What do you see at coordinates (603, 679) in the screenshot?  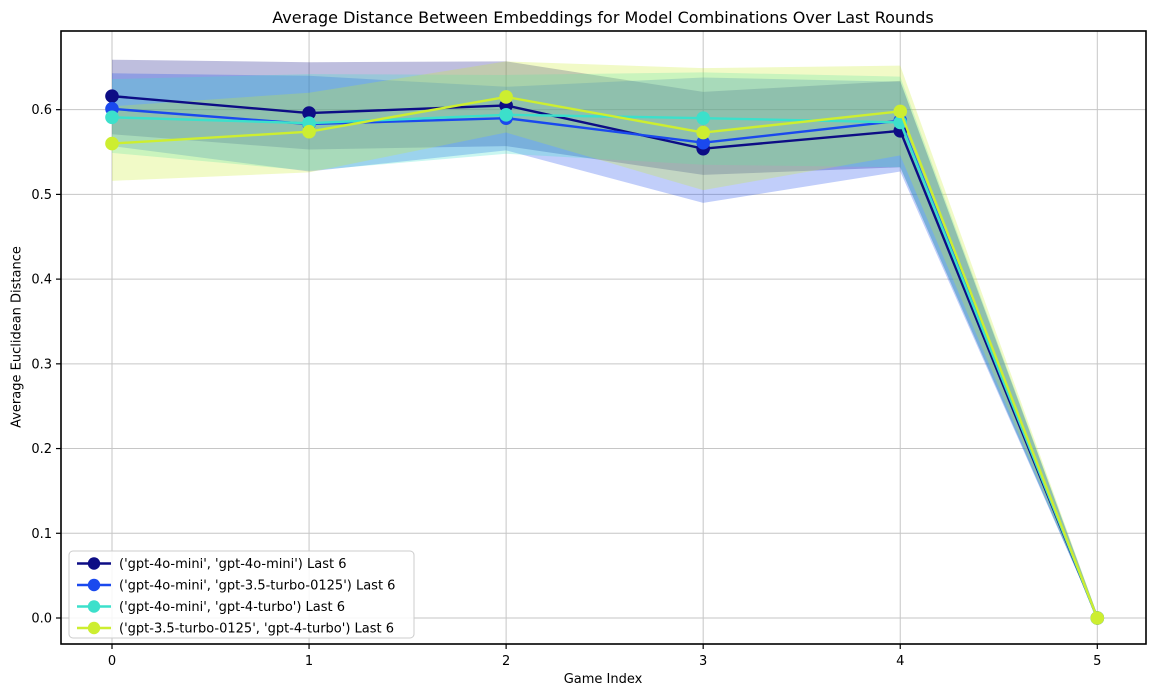 I see `x-axis-label: Game Index` at bounding box center [603, 679].